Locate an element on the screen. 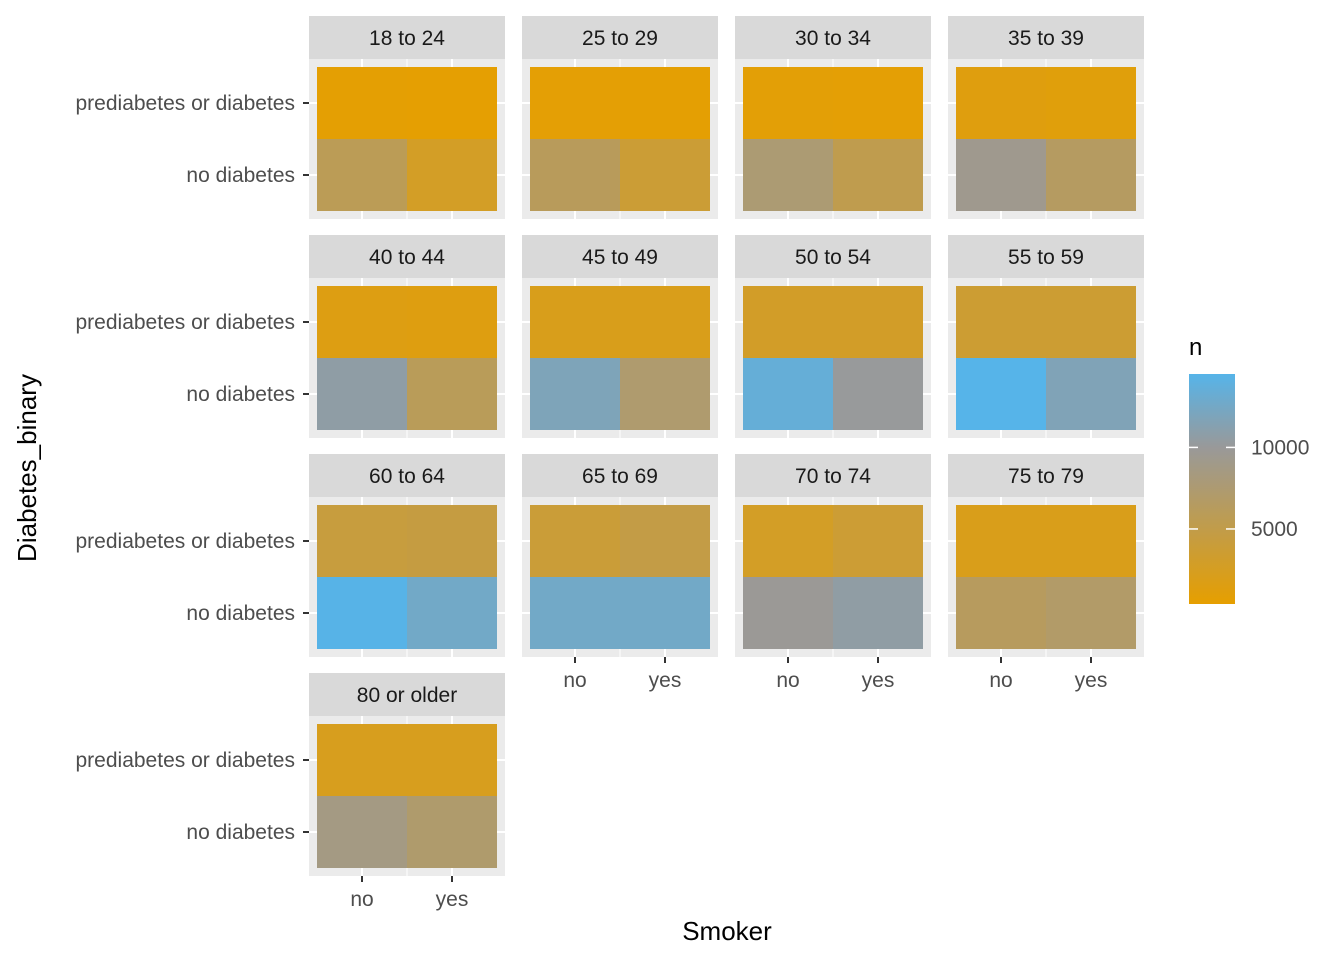 The width and height of the screenshot is (1344, 960). facet-strip-label: 45 to 49 is located at coordinates (620, 257).